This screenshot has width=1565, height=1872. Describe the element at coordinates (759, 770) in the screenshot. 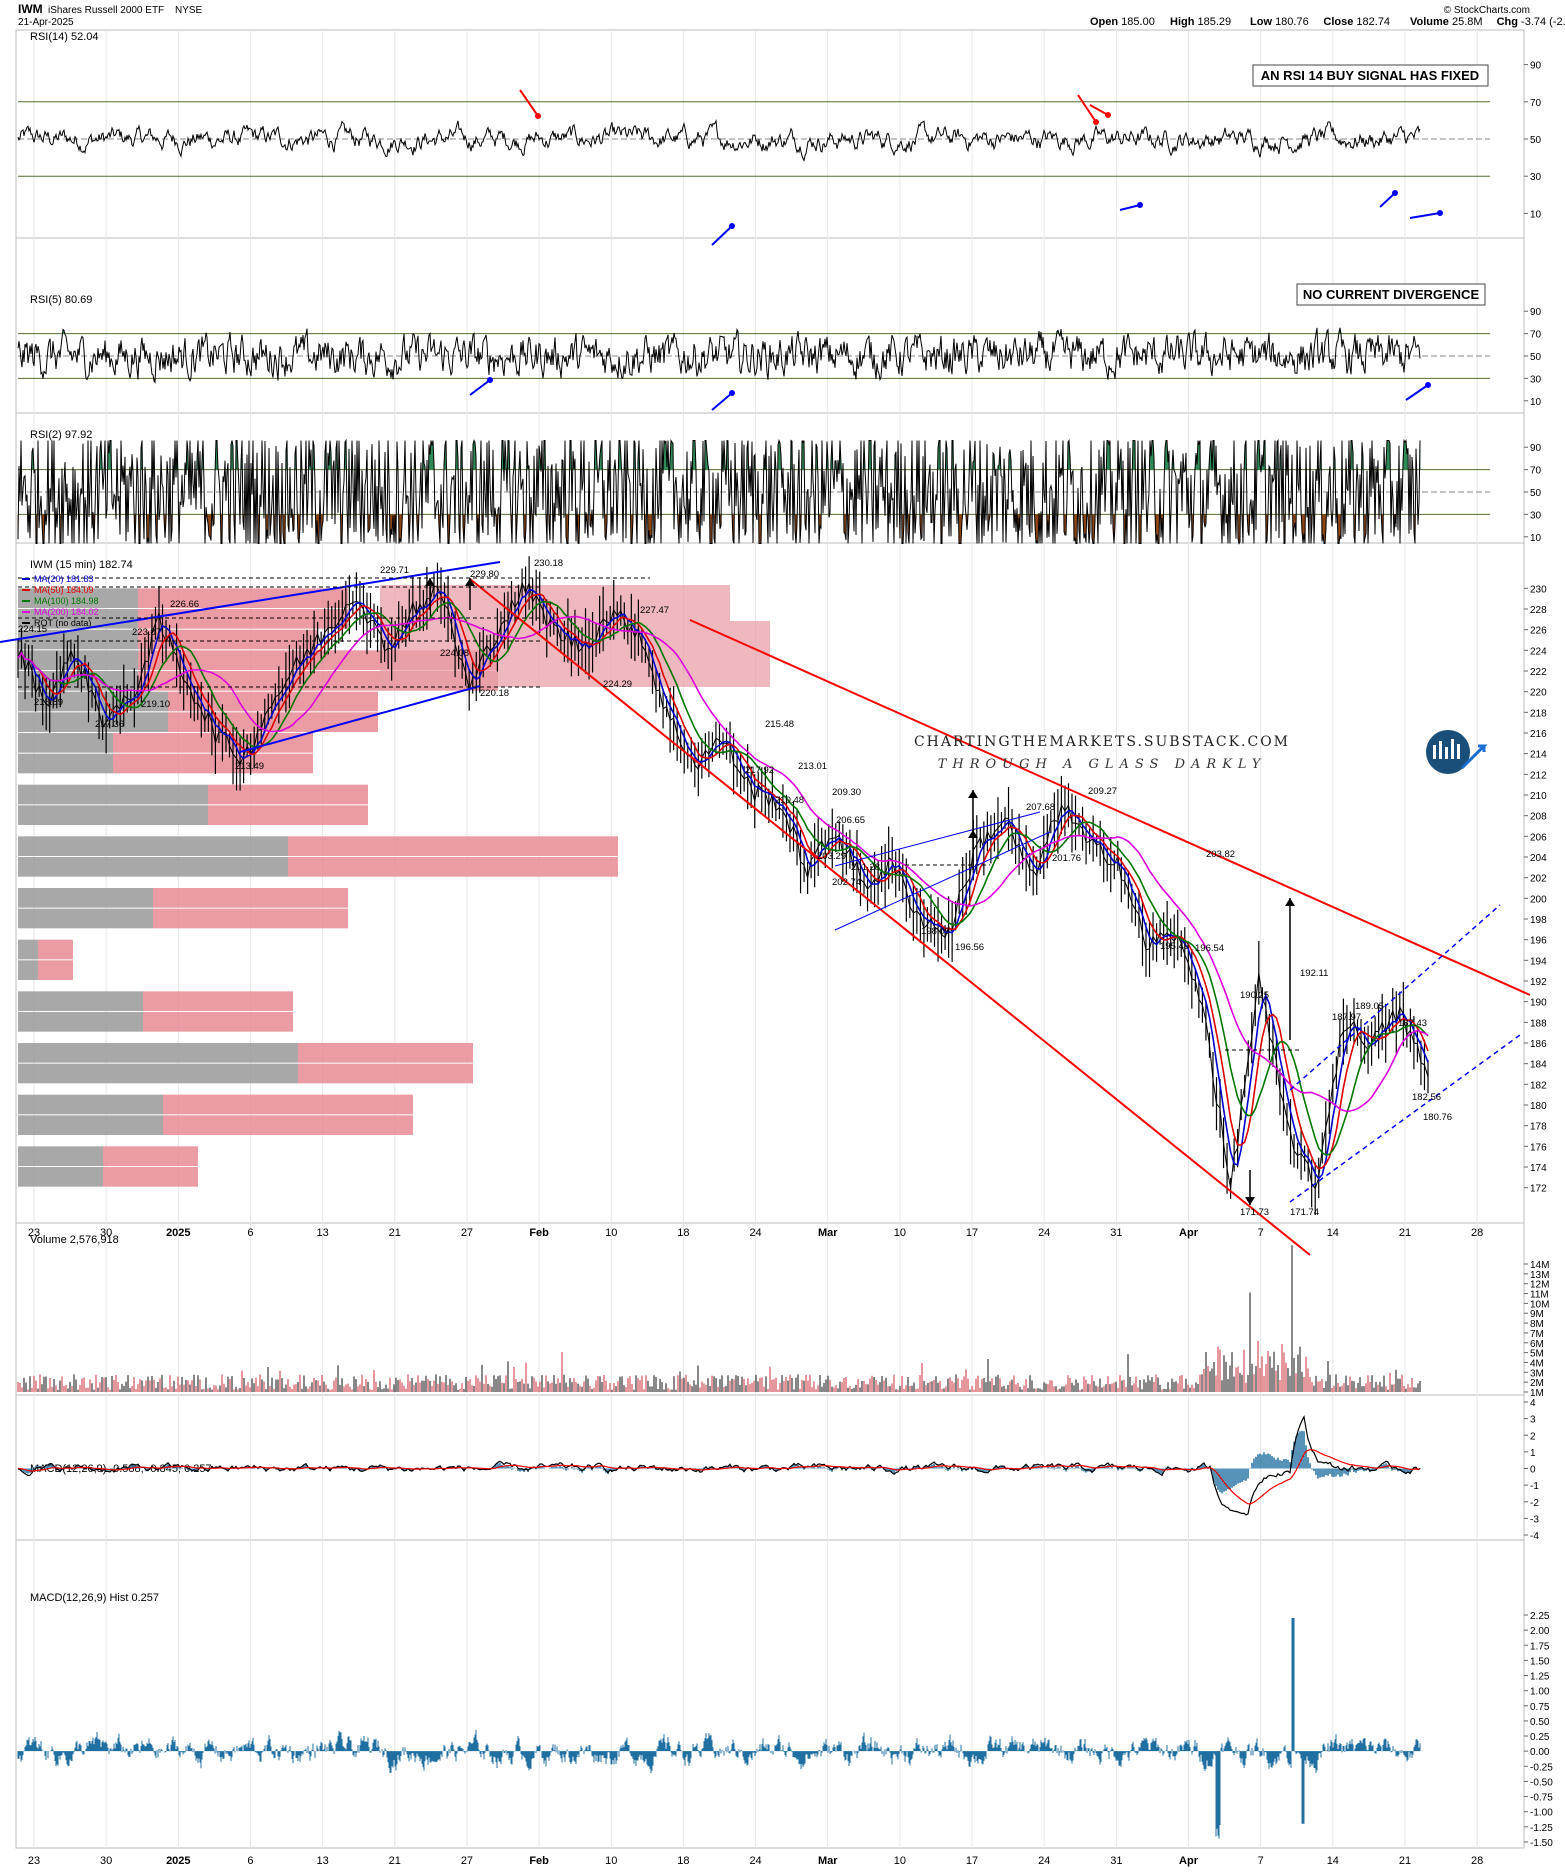

I see `price-point-label-14: 217.92` at that location.